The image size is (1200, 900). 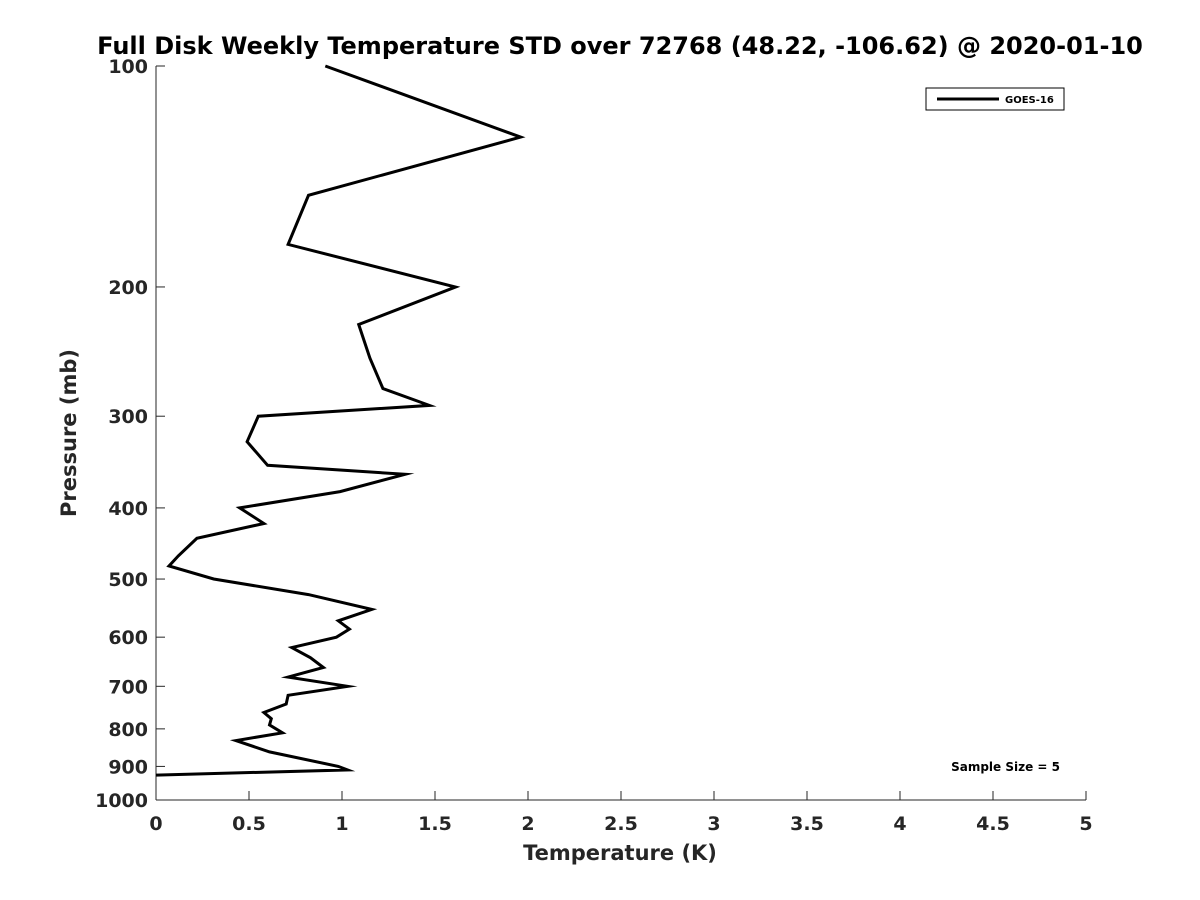 What do you see at coordinates (128, 638) in the screenshot?
I see `y-tick-label: 600` at bounding box center [128, 638].